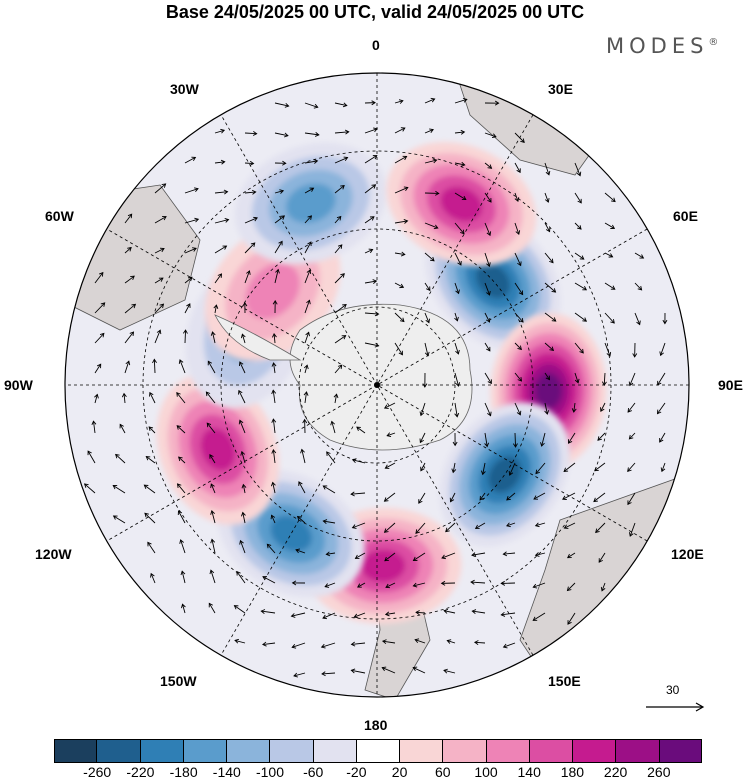 The height and width of the screenshot is (783, 750). What do you see at coordinates (377, 385) in the screenshot?
I see `south-pole-marker` at bounding box center [377, 385].